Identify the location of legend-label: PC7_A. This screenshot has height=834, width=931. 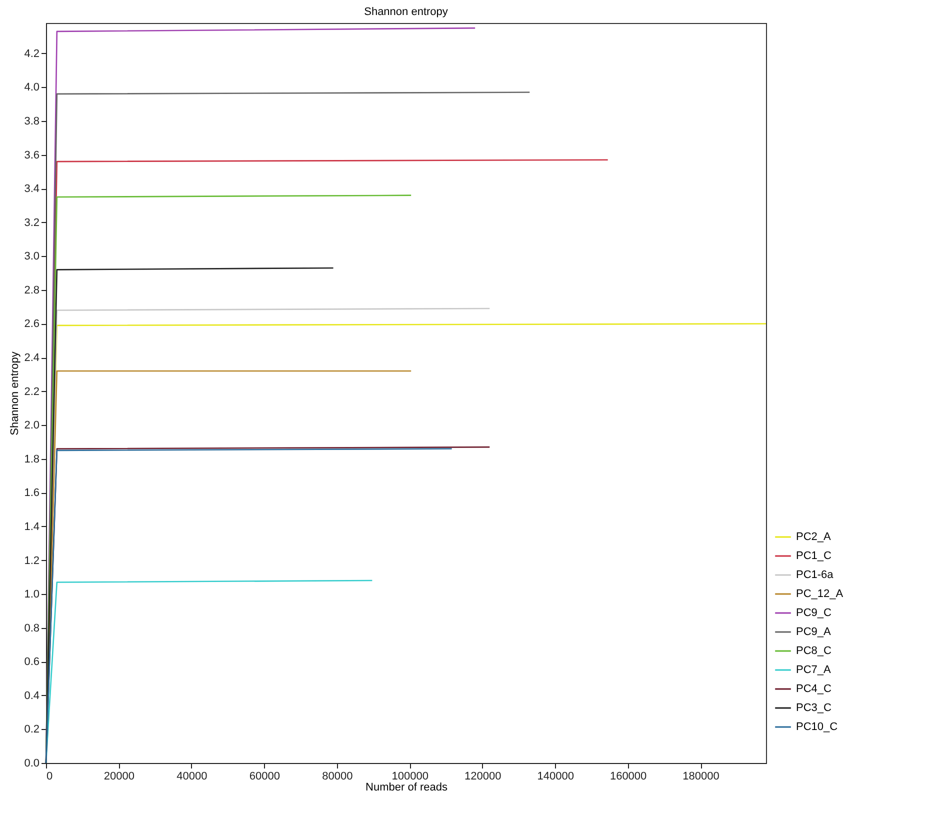
(814, 670).